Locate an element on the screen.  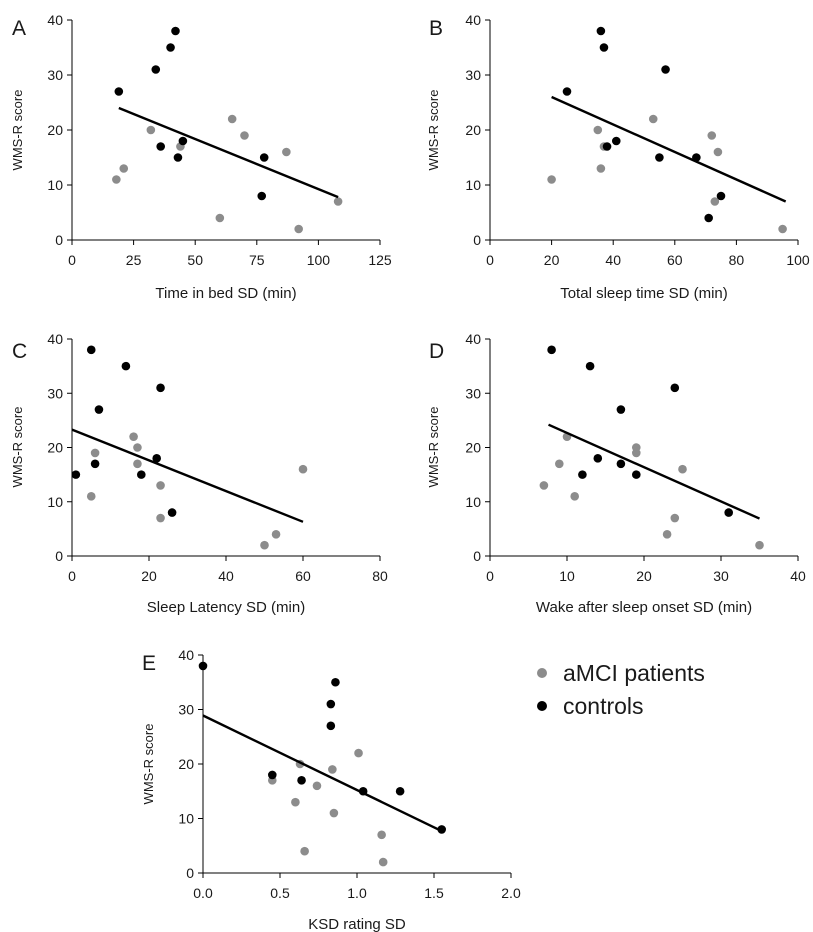
x-tick-label: 1.0 is located at coordinates (357, 893).